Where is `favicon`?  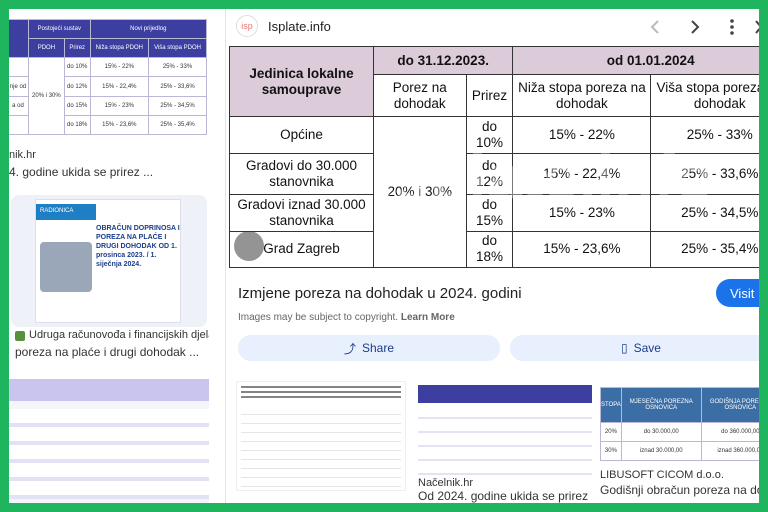
favicon is located at coordinates (20, 336).